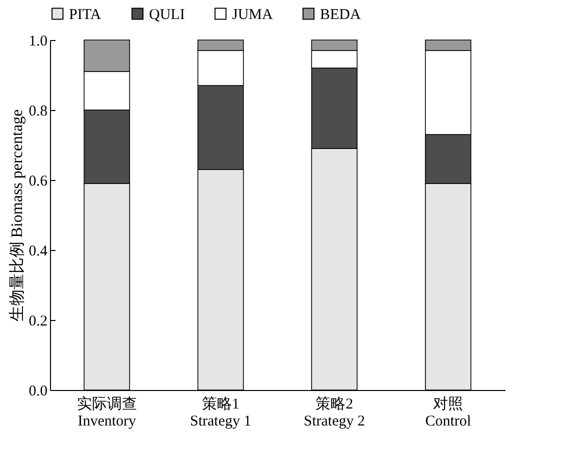 This screenshot has width=578, height=452. I want to click on legend-label: PITA, so click(85, 14).